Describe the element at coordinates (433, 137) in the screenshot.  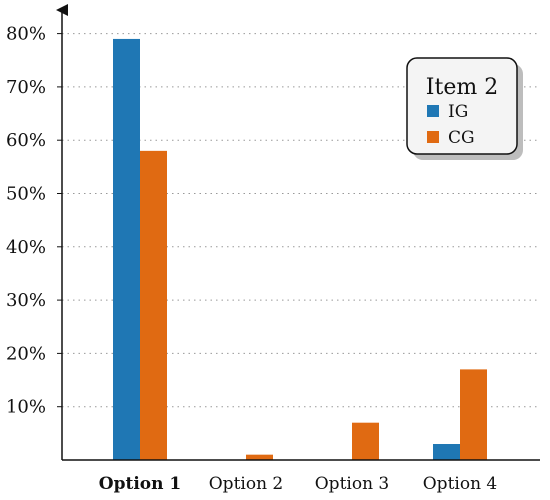
I see `legend-swatch-cg` at that location.